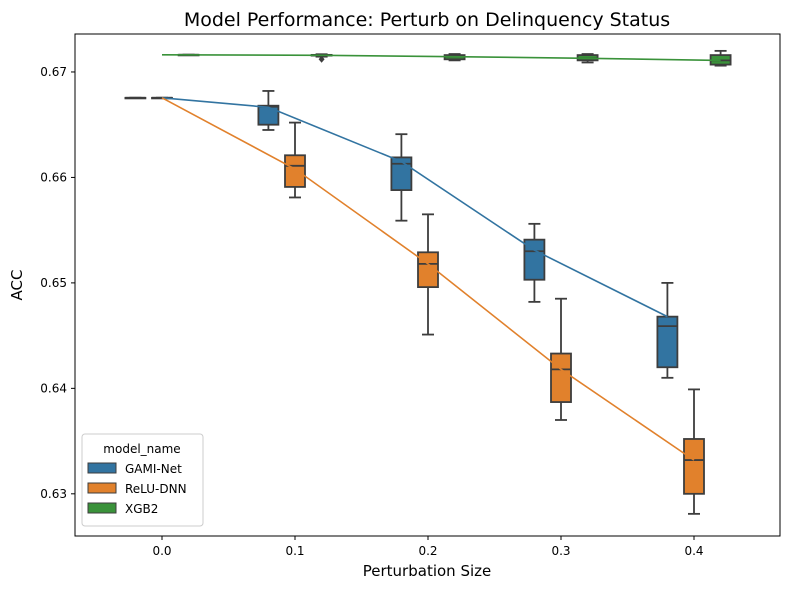 The width and height of the screenshot is (790, 590). Describe the element at coordinates (156, 489) in the screenshot. I see `legend-label: ReLU-DNN` at that location.